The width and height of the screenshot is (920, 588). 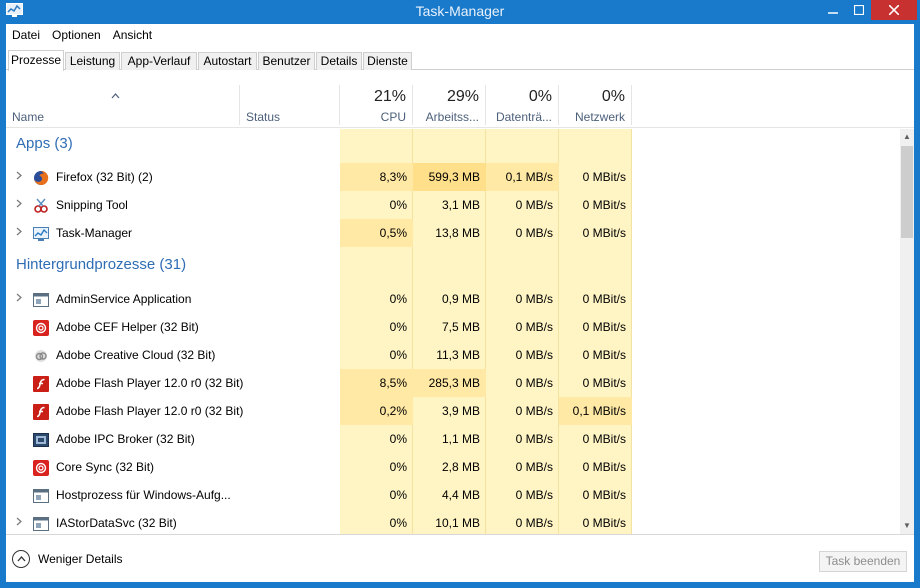 I want to click on minimize-icon, so click(x=833, y=10).